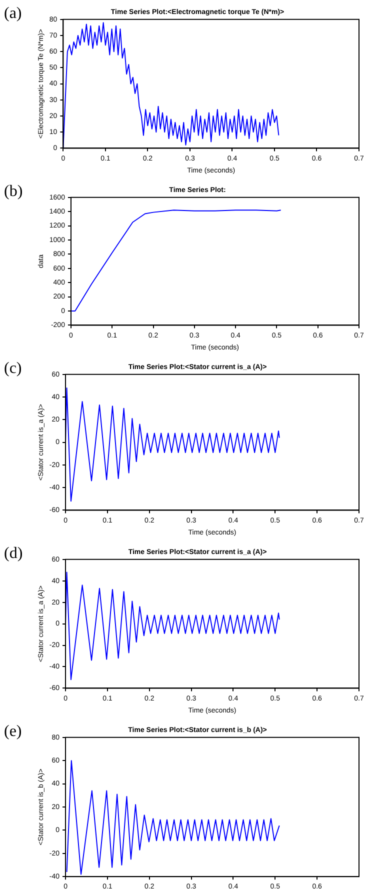 The height and width of the screenshot is (896, 373). I want to click on text: (b), so click(13, 191).